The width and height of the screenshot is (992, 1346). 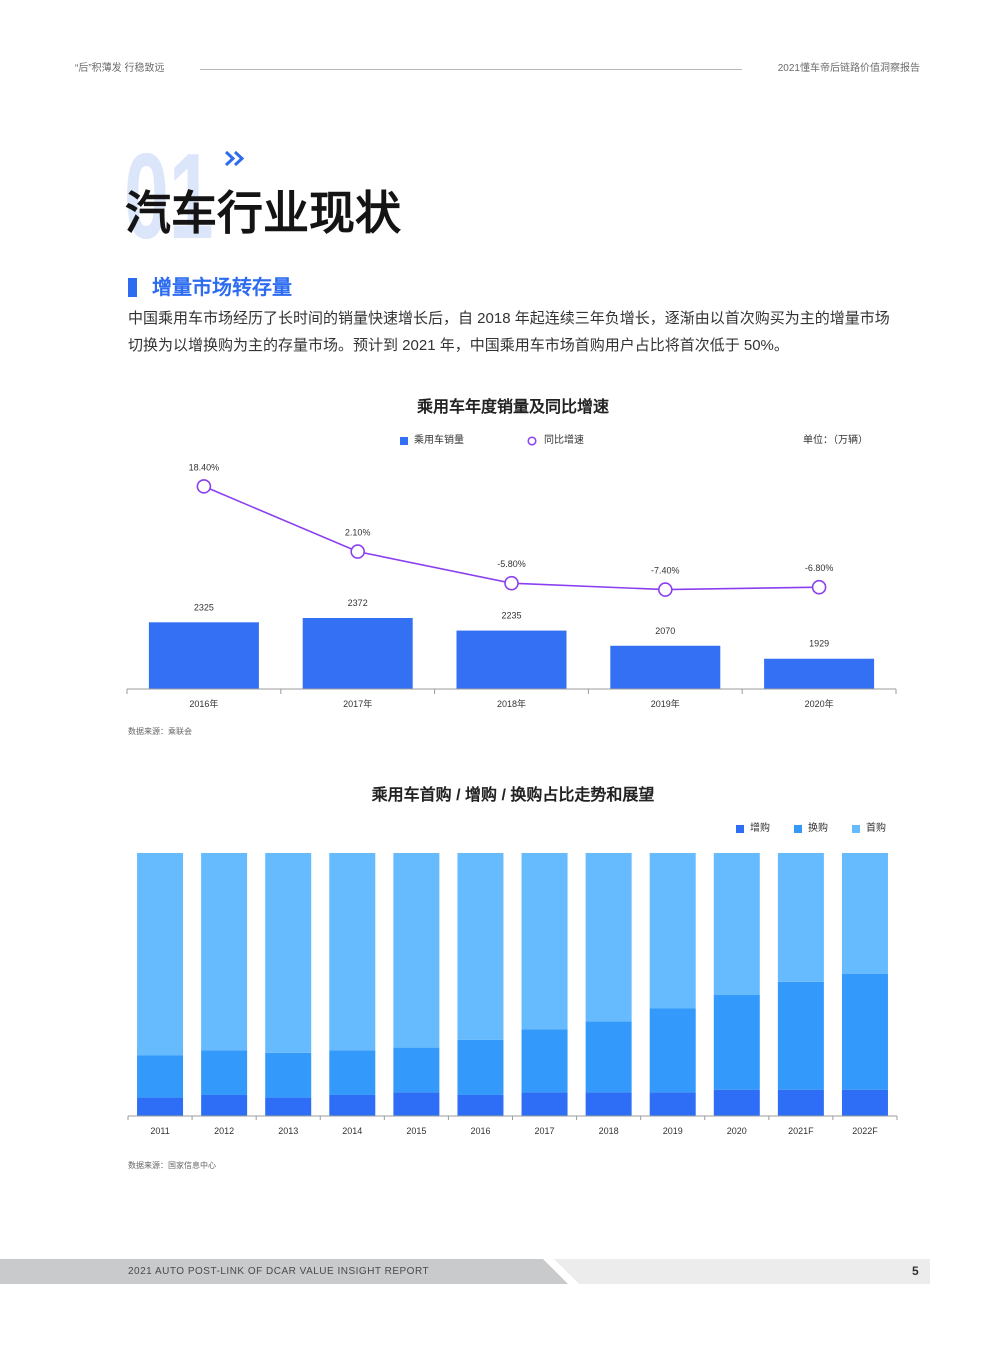 I want to click on x-tick-label: 2015, so click(x=416, y=1131).